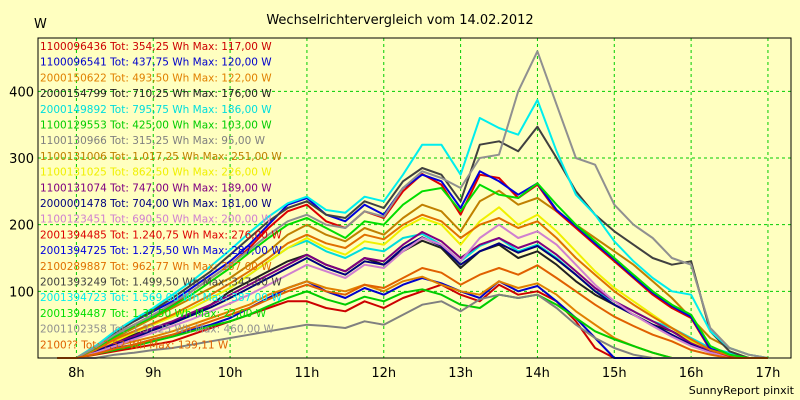 The image size is (800, 400). What do you see at coordinates (156, 110) in the screenshot?
I see `legend-entry: 2000149892 Tot: 795,75 Wh Max: 186,00 W` at bounding box center [156, 110].